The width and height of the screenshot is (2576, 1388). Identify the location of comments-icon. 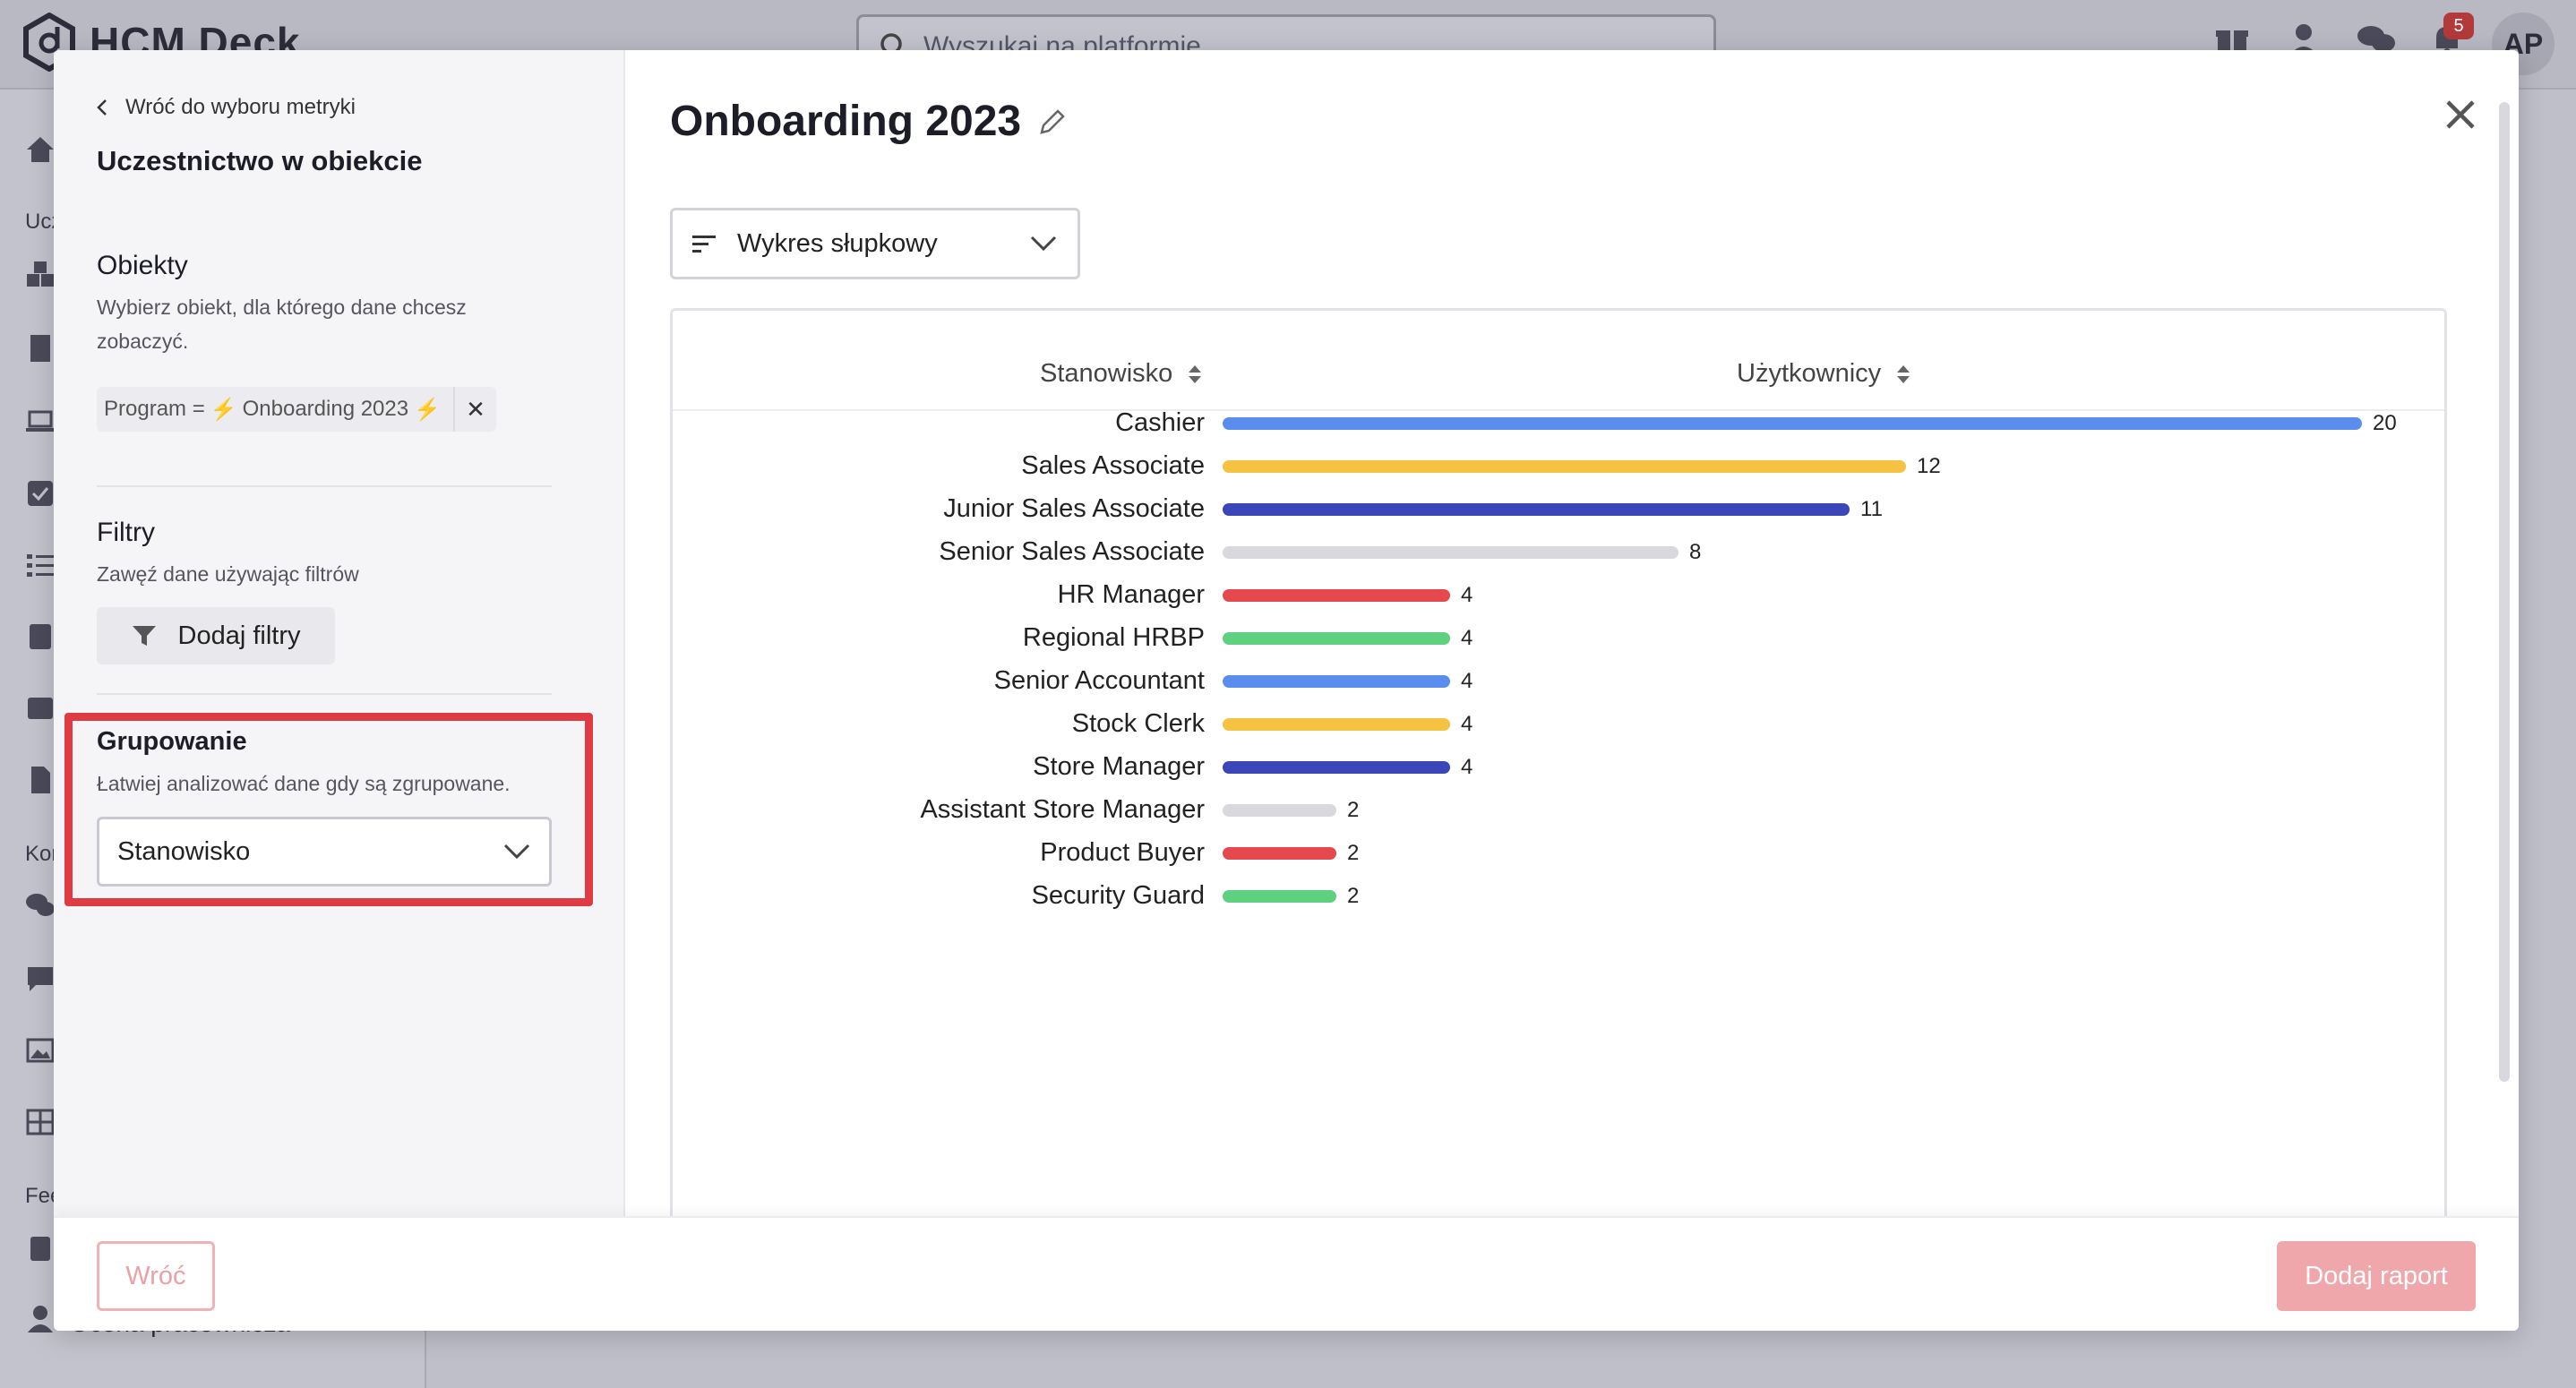
(40, 905).